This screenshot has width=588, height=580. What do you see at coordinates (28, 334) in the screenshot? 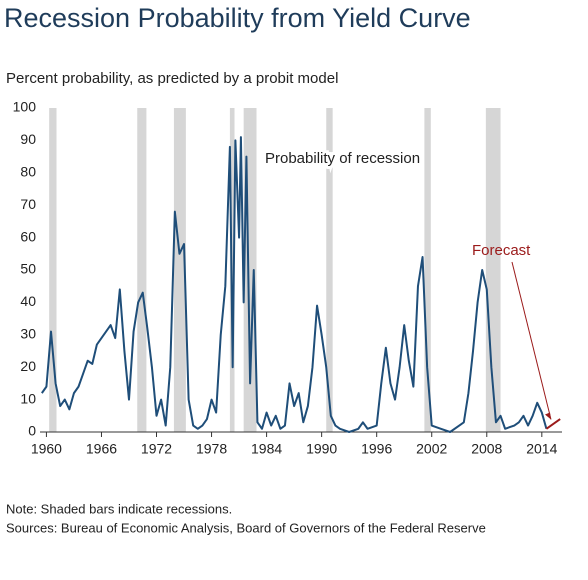
I see `y-tick-label: 30` at bounding box center [28, 334].